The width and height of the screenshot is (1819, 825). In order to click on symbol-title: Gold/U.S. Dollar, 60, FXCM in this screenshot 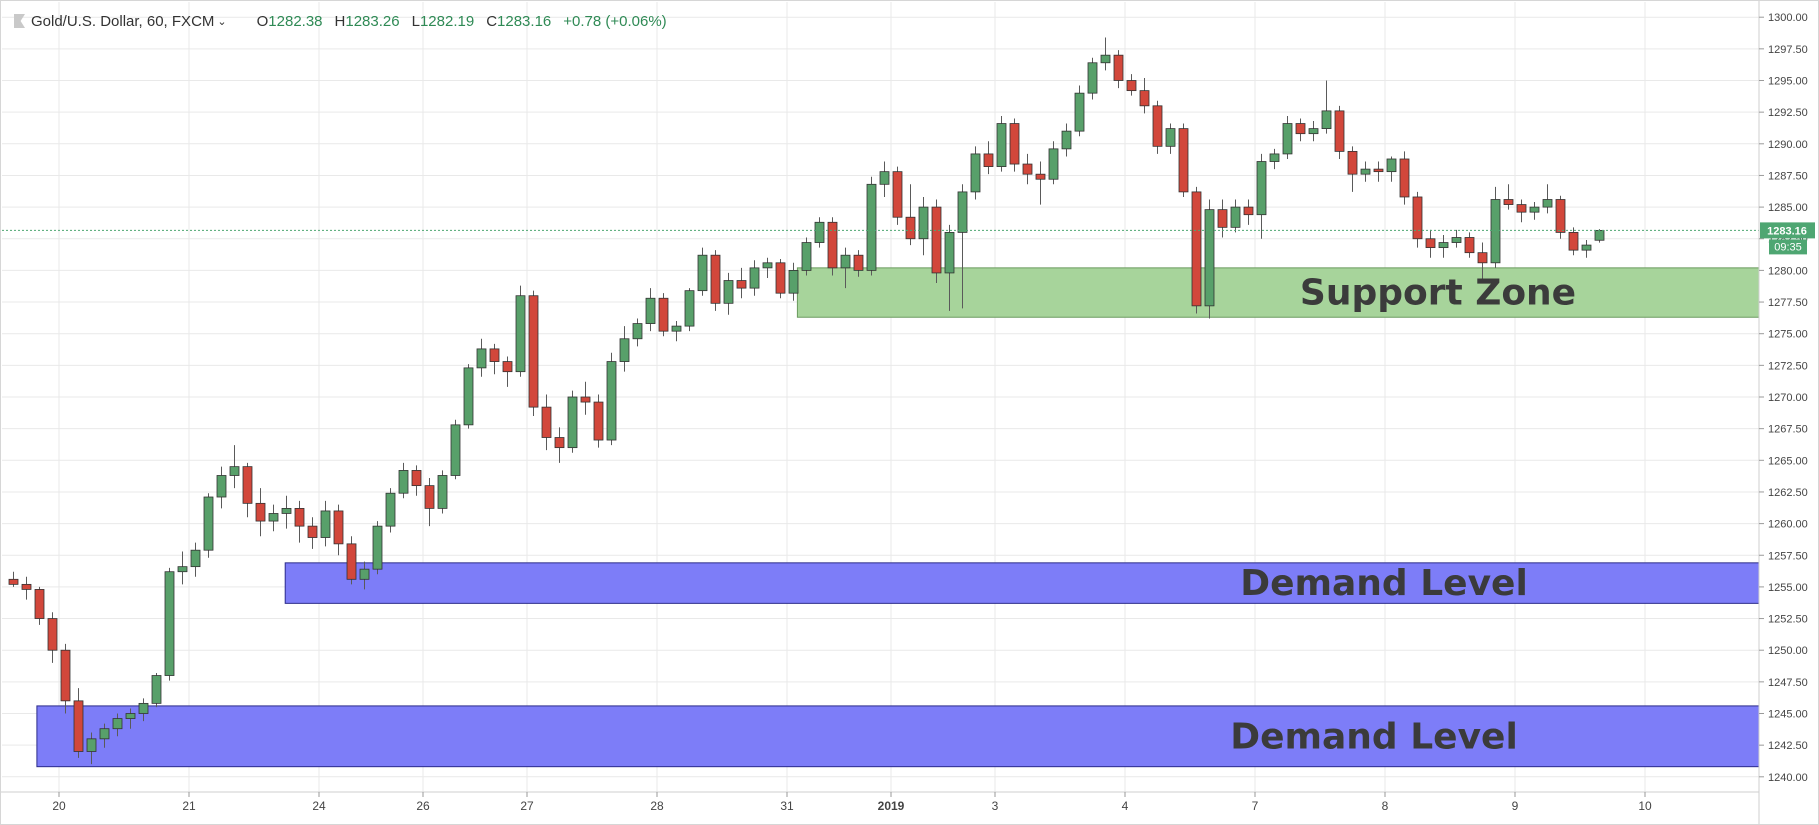, I will do `click(123, 21)`.